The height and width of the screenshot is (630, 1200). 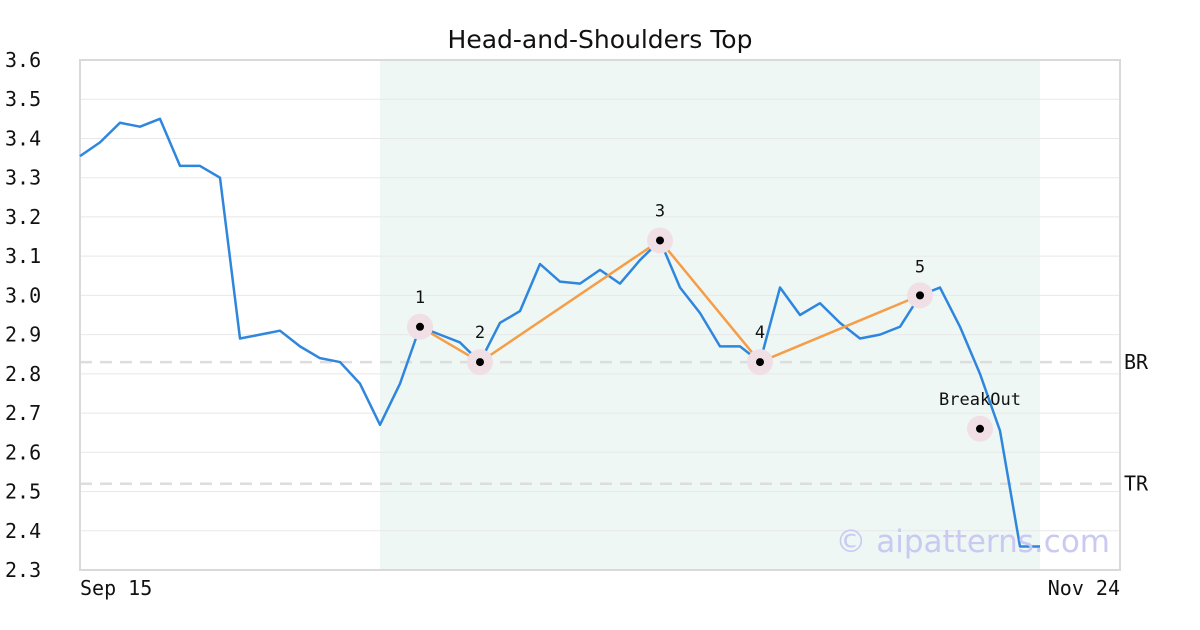 I want to click on pattern-point-label-3: 3, so click(x=660, y=211).